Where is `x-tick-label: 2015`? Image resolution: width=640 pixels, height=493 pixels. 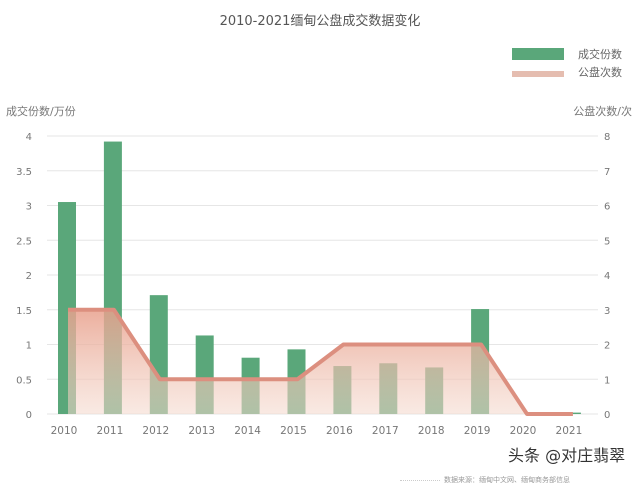 x-tick-label: 2015 is located at coordinates (293, 431).